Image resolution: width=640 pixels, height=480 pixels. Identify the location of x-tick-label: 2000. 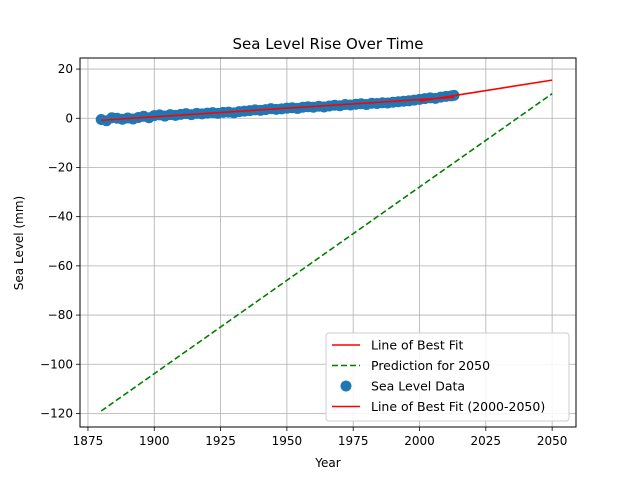
(419, 441).